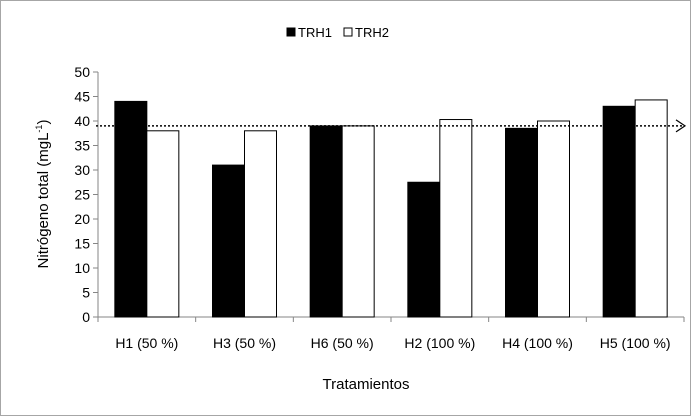  I want to click on x-tick-label: H1 (50 %), so click(146, 343).